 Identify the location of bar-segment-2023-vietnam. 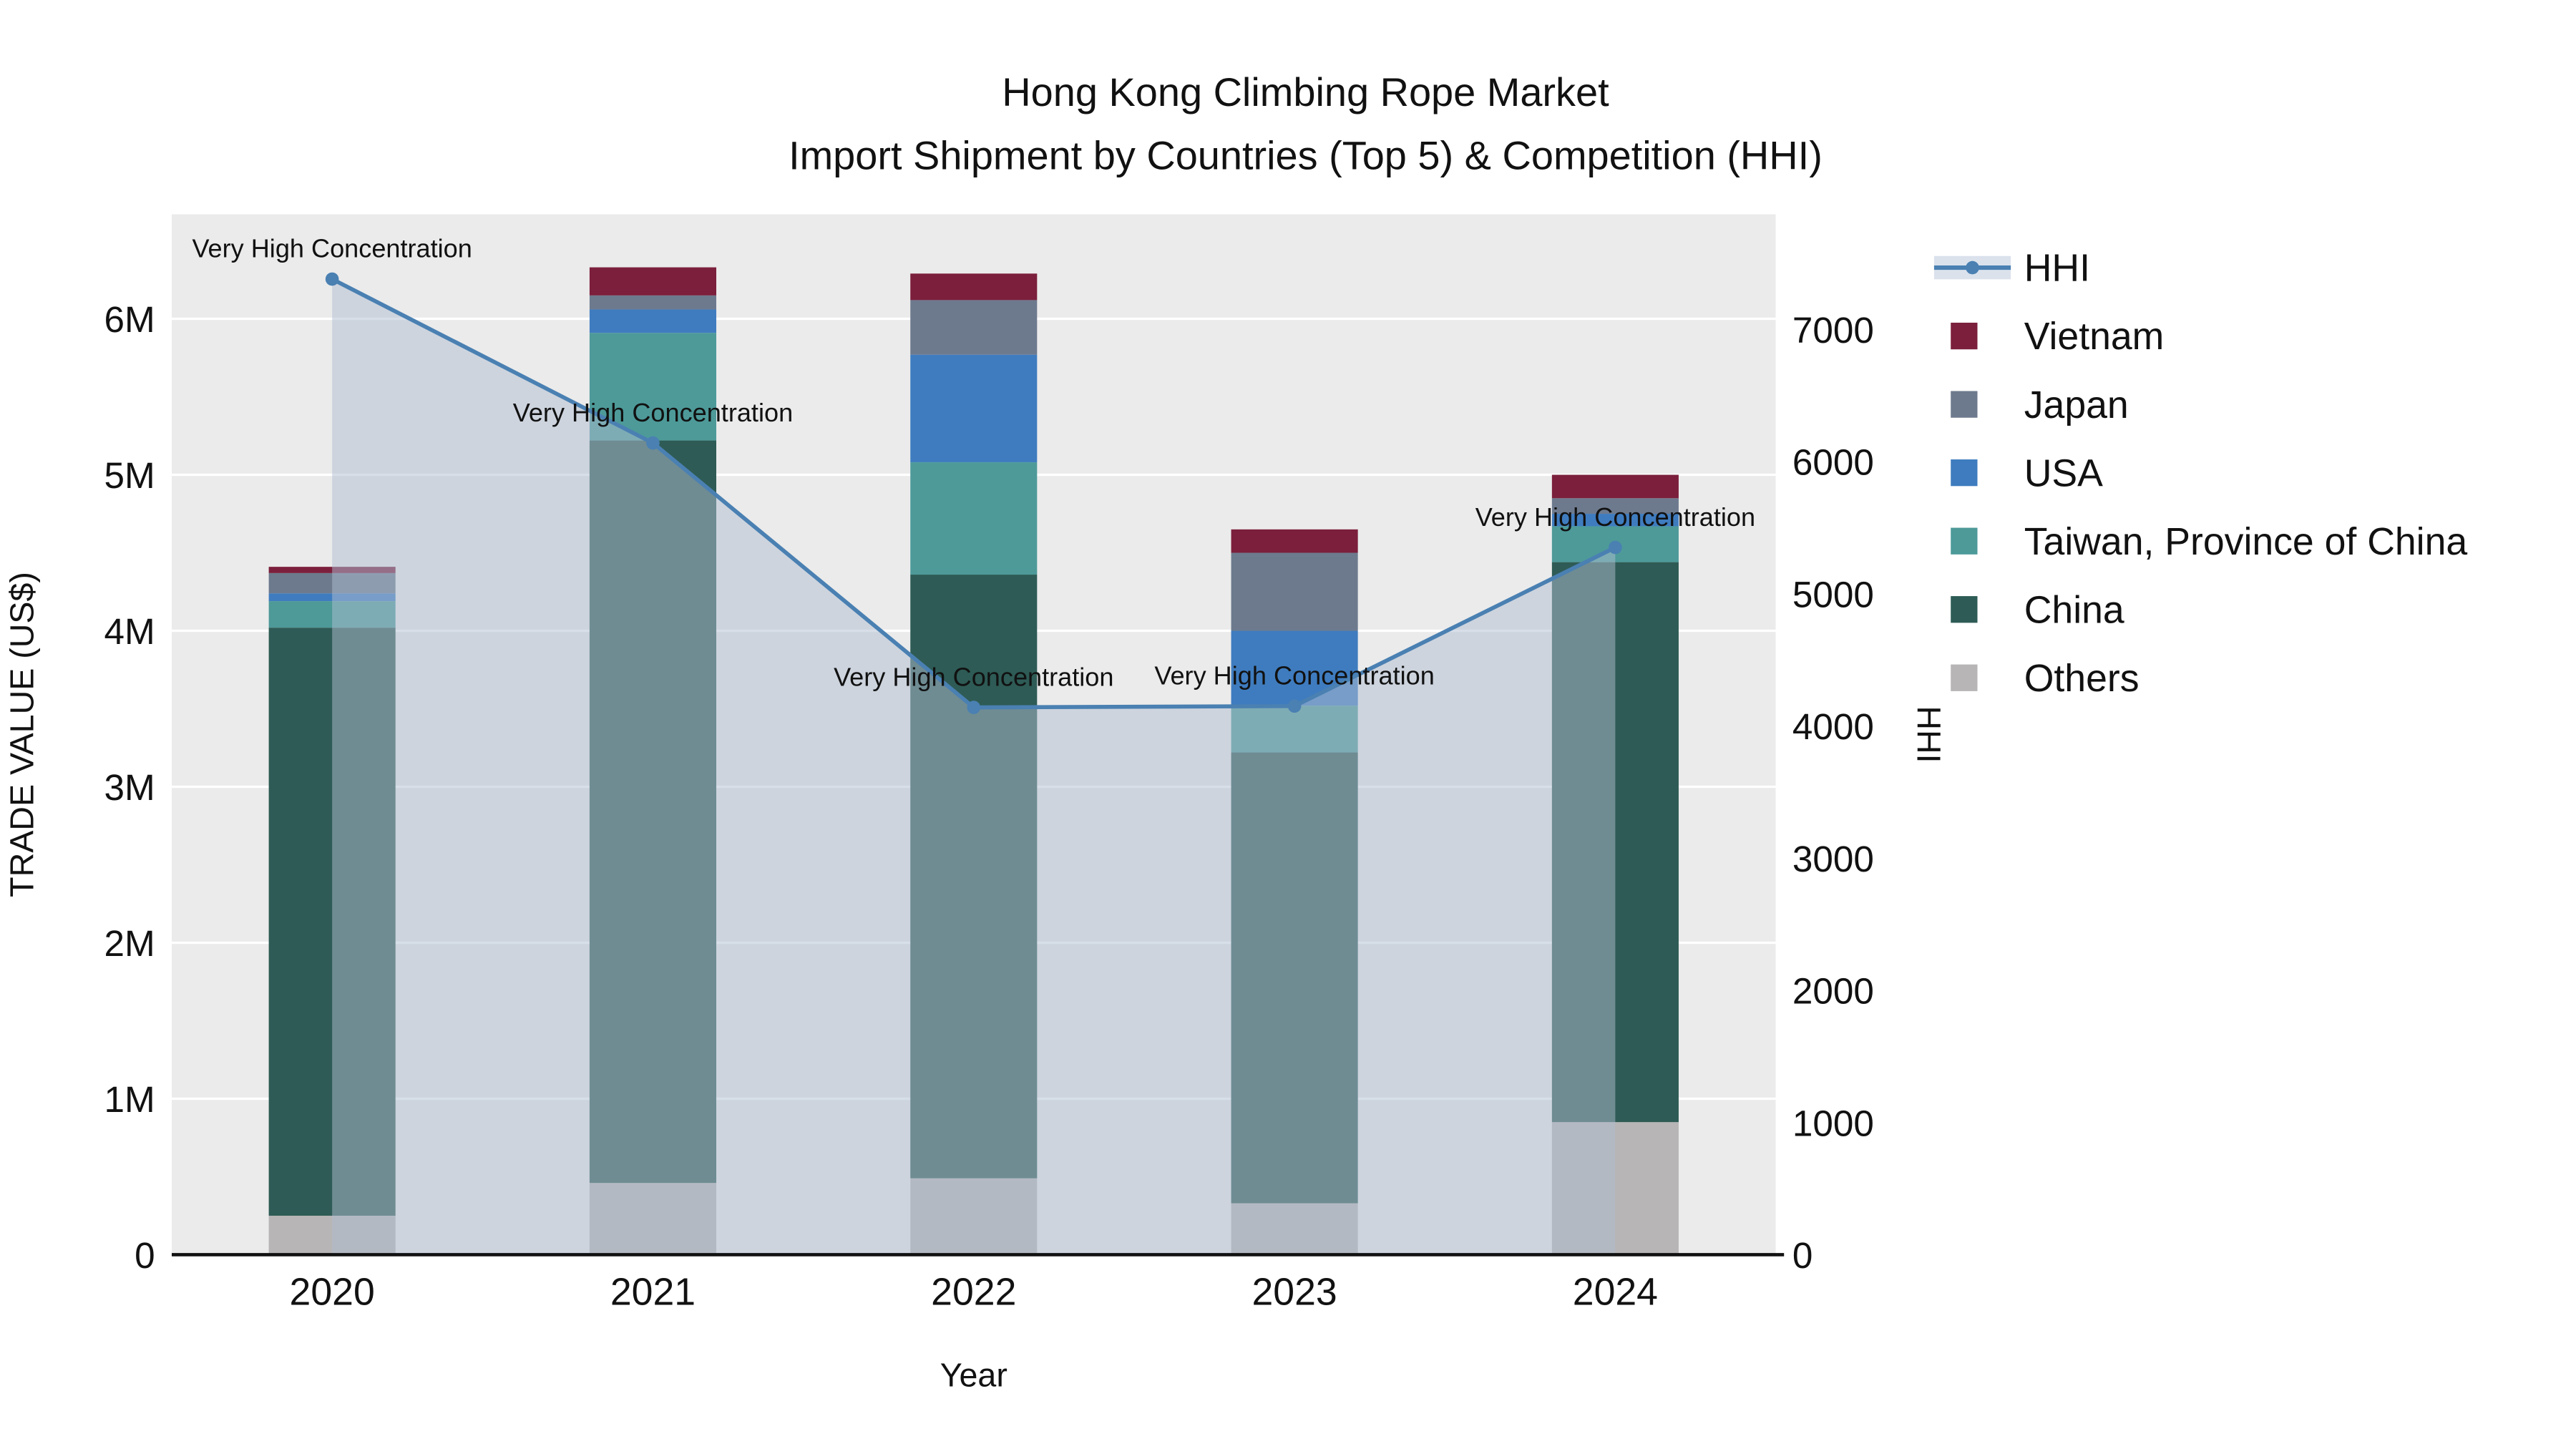
(1294, 541).